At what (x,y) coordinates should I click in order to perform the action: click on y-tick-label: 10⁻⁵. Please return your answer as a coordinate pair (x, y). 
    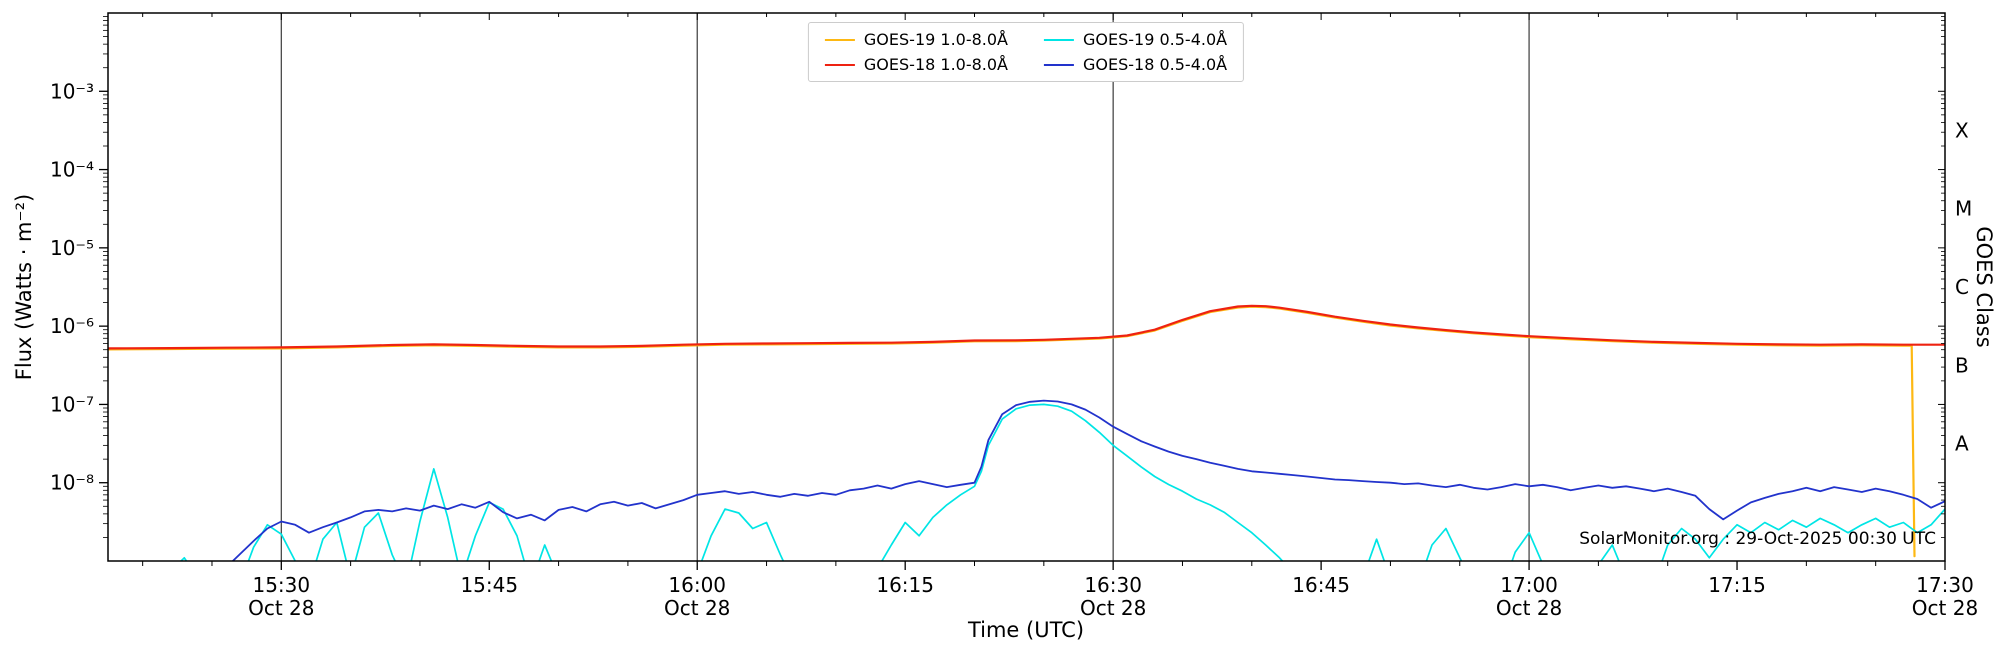
    Looking at the image, I should click on (72, 248).